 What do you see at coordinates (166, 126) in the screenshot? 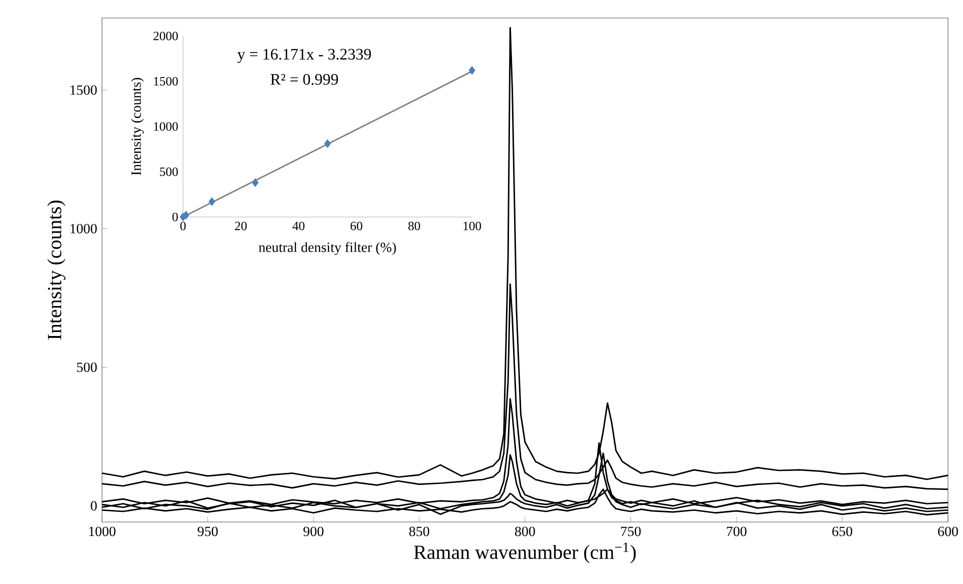
I see `y-tick-label: 1000` at bounding box center [166, 126].